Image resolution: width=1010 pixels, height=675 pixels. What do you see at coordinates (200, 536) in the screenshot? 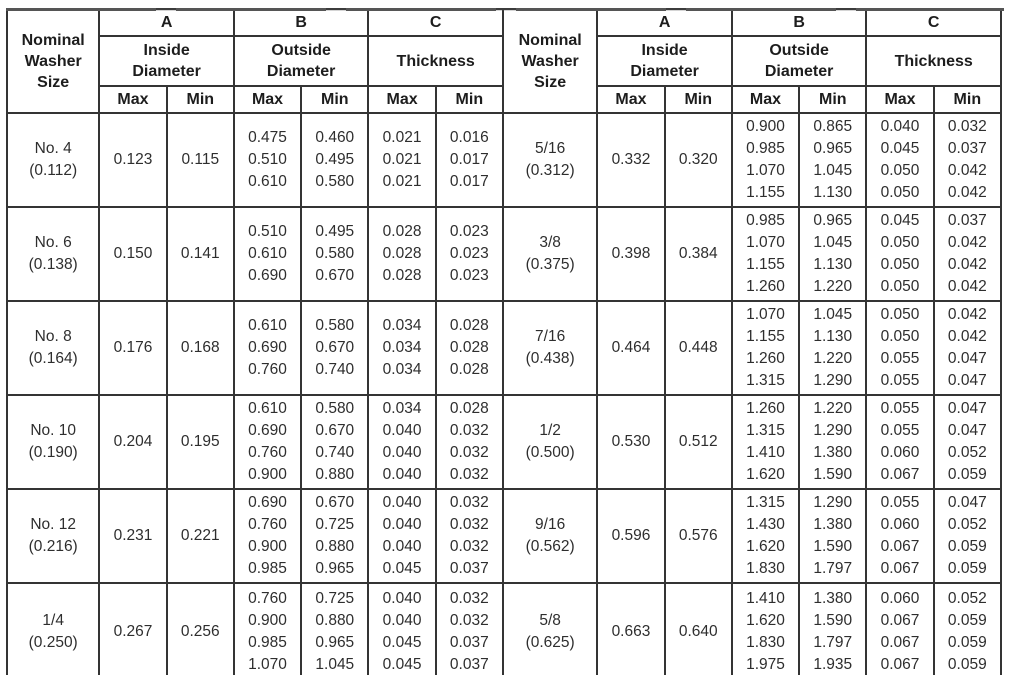
I see `inside-dia-min-cell: 0.221` at bounding box center [200, 536].